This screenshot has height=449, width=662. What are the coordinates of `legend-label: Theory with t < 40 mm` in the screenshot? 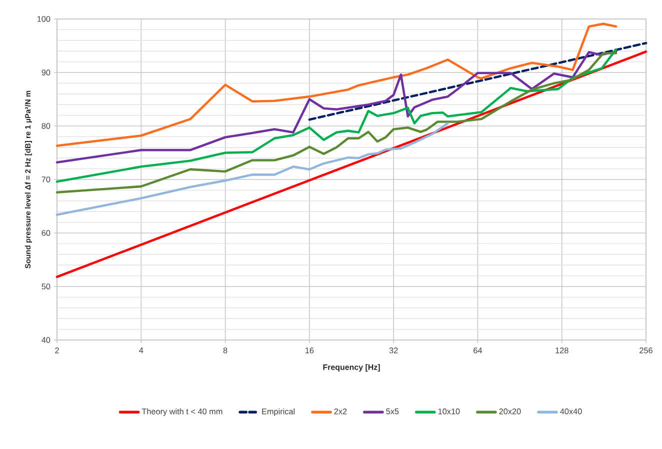 It's located at (182, 412).